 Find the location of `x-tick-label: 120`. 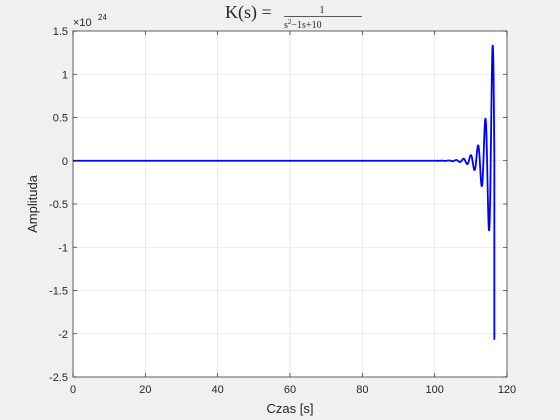

x-tick-label: 120 is located at coordinates (507, 390).